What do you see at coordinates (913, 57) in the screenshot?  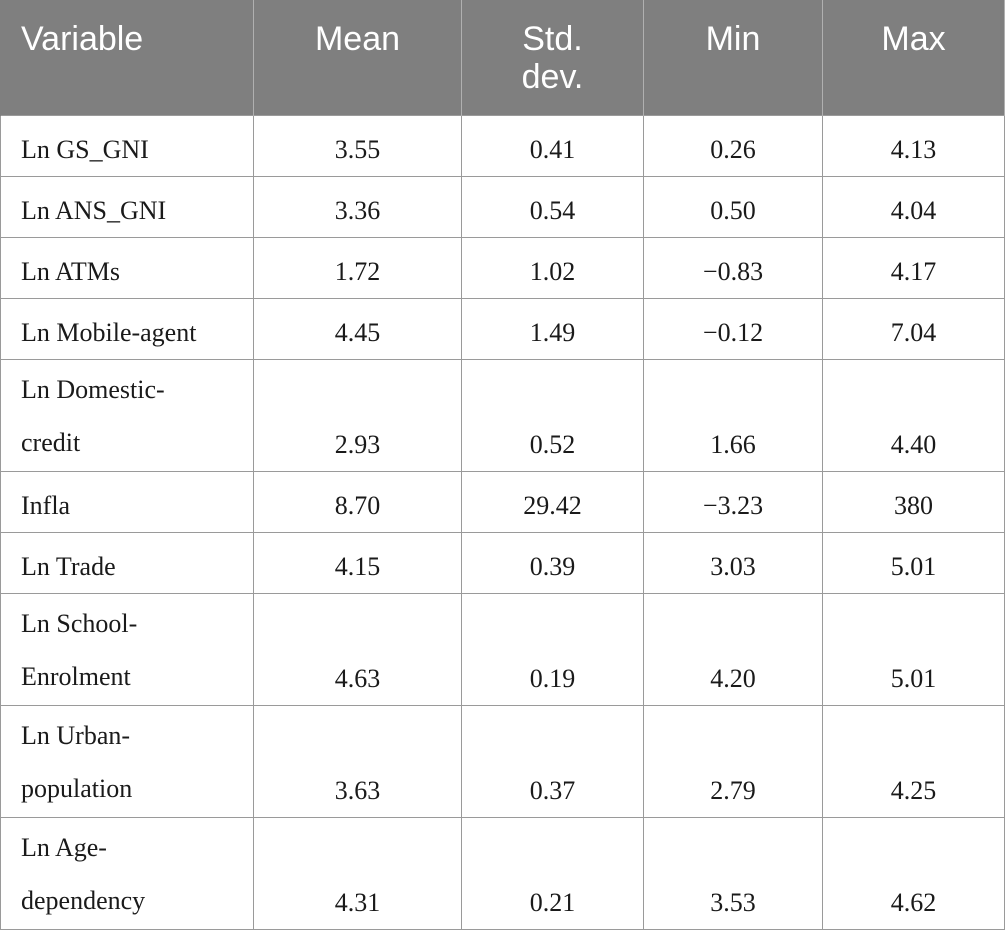 I see `header-max: Max` at bounding box center [913, 57].